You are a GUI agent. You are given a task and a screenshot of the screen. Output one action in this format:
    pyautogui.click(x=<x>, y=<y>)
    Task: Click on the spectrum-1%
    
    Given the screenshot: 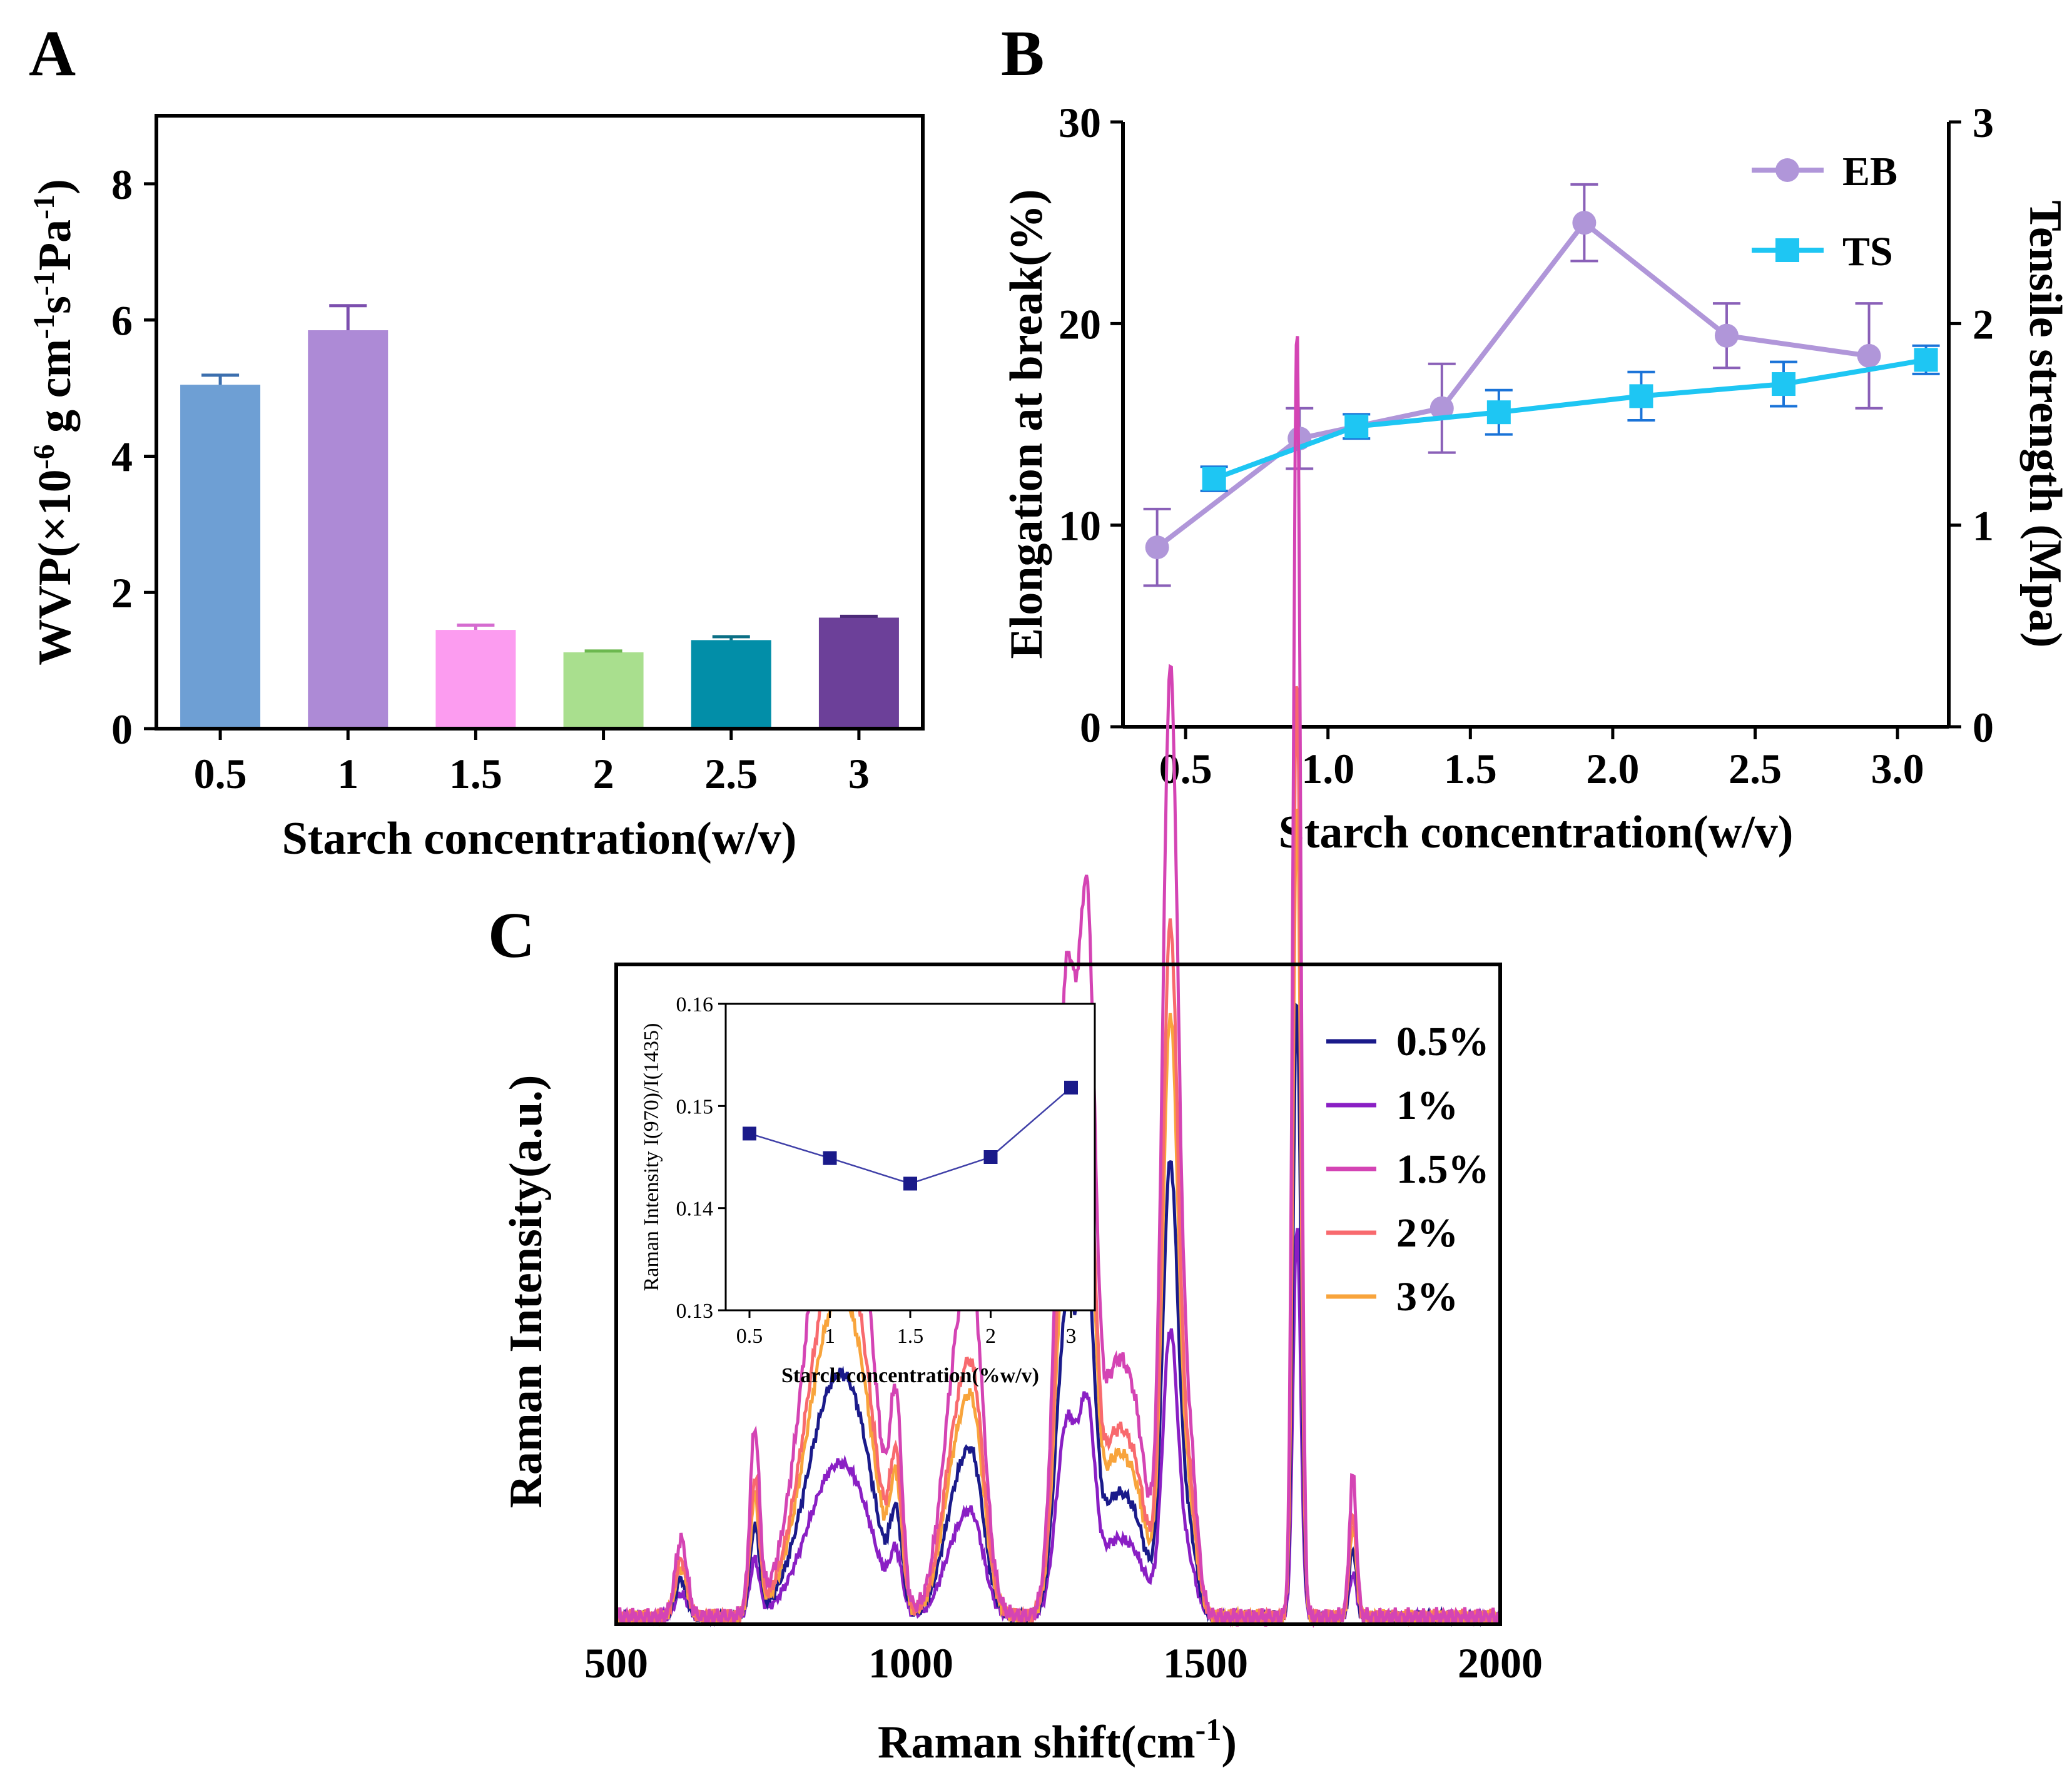 What is the action you would take?
    pyautogui.click(x=1058, y=1427)
    